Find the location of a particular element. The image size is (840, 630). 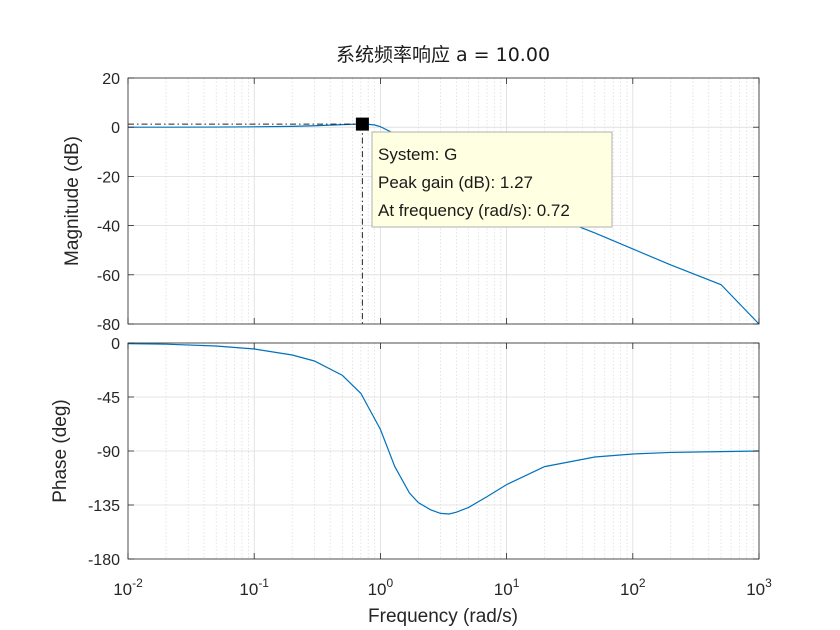

y-tick-label: -60 is located at coordinates (108, 276).